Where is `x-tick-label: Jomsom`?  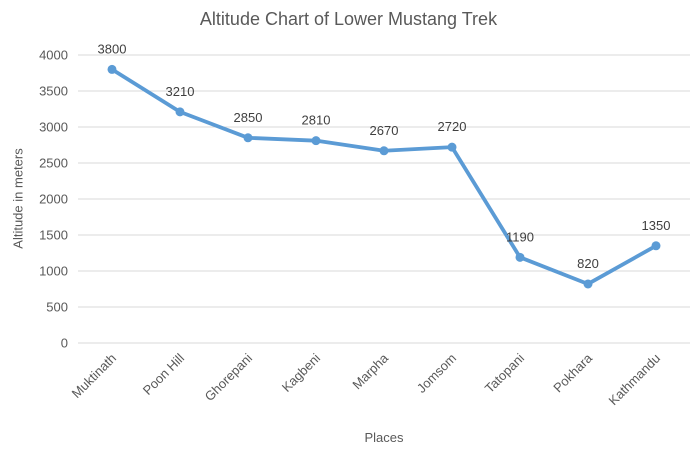 x-tick-label: Jomsom is located at coordinates (436, 373).